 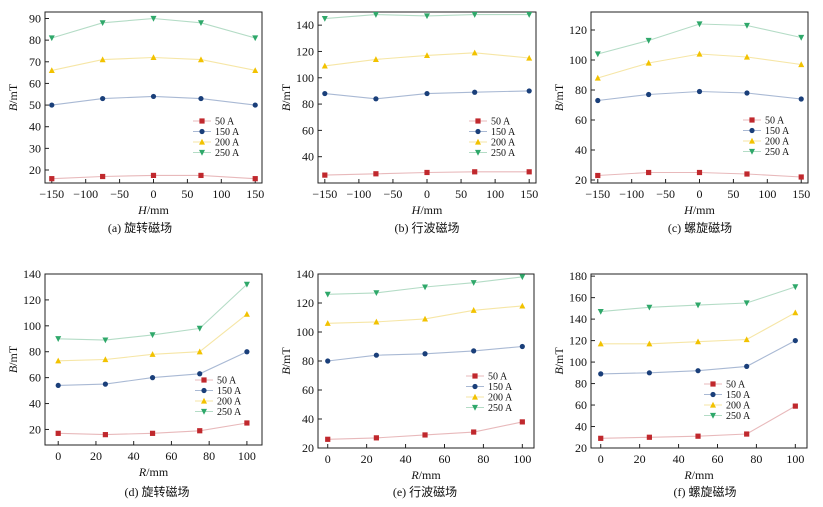 I want to click on legend-label: 250 A, so click(x=777, y=152).